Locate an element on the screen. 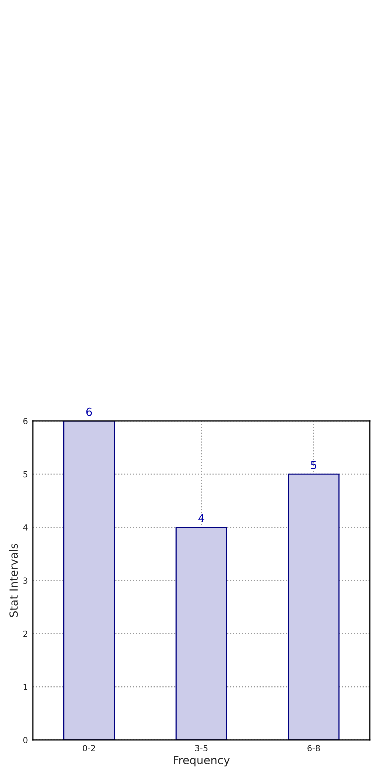 This screenshot has width=390, height=780. x-tick-label: 6-8 is located at coordinates (314, 748).